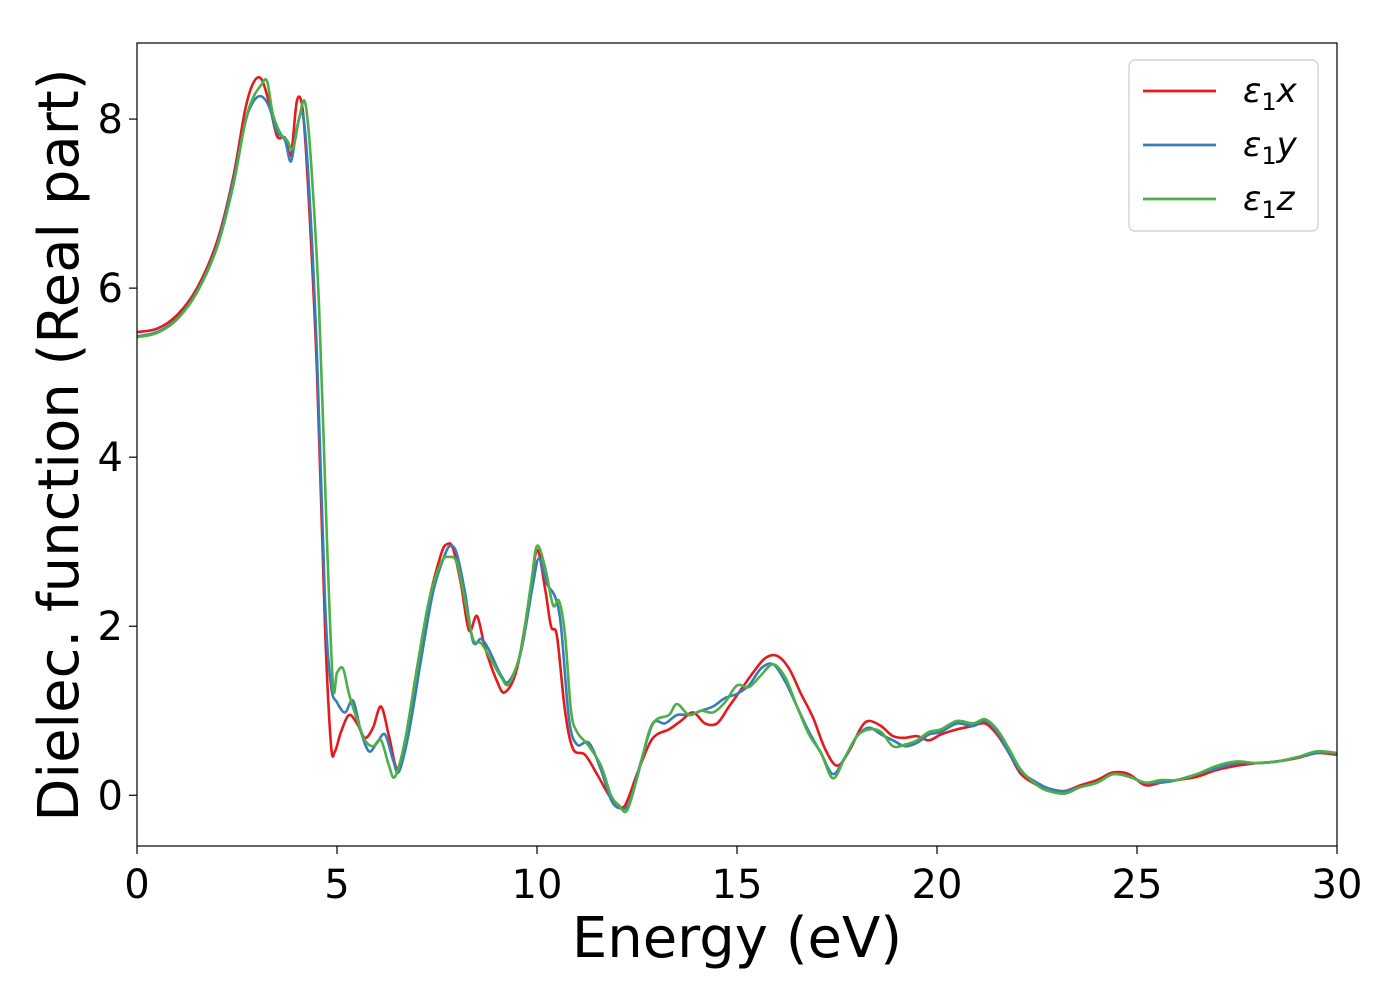  What do you see at coordinates (937, 885) in the screenshot?
I see `x-tick-label: 20` at bounding box center [937, 885].